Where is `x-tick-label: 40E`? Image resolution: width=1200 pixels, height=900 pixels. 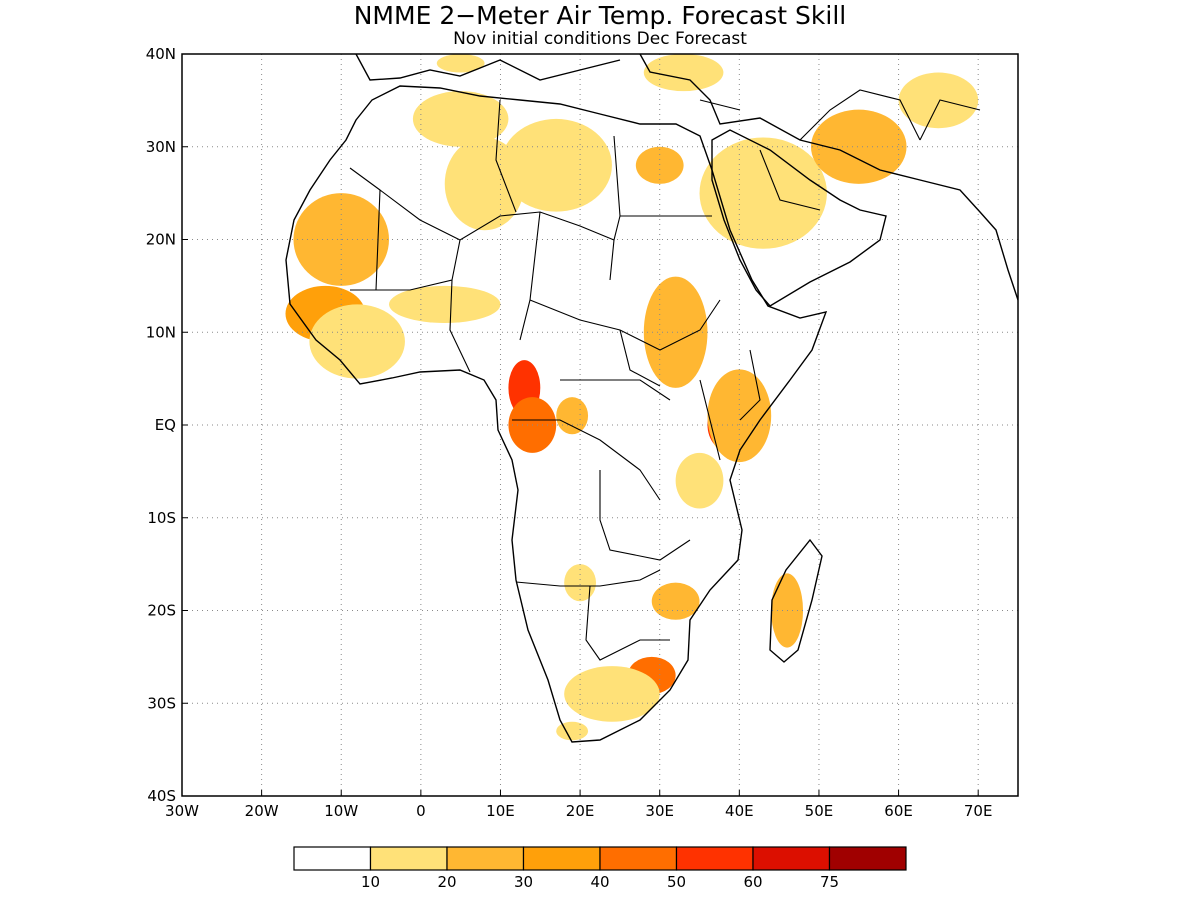
x-tick-label: 40E is located at coordinates (739, 811).